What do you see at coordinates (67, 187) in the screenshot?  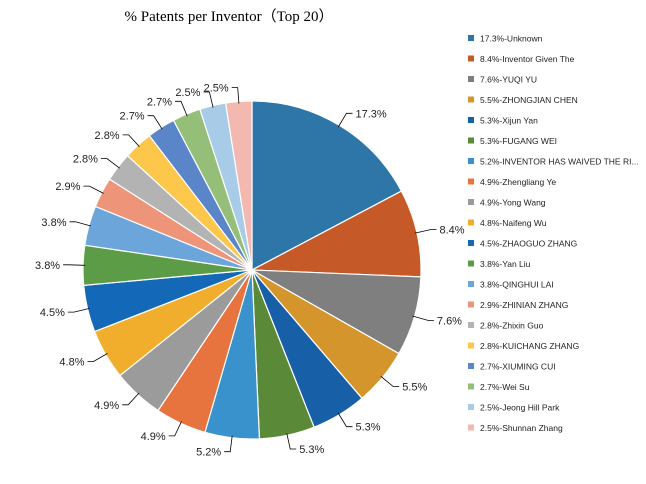 I see `data-label: 2.9%` at bounding box center [67, 187].